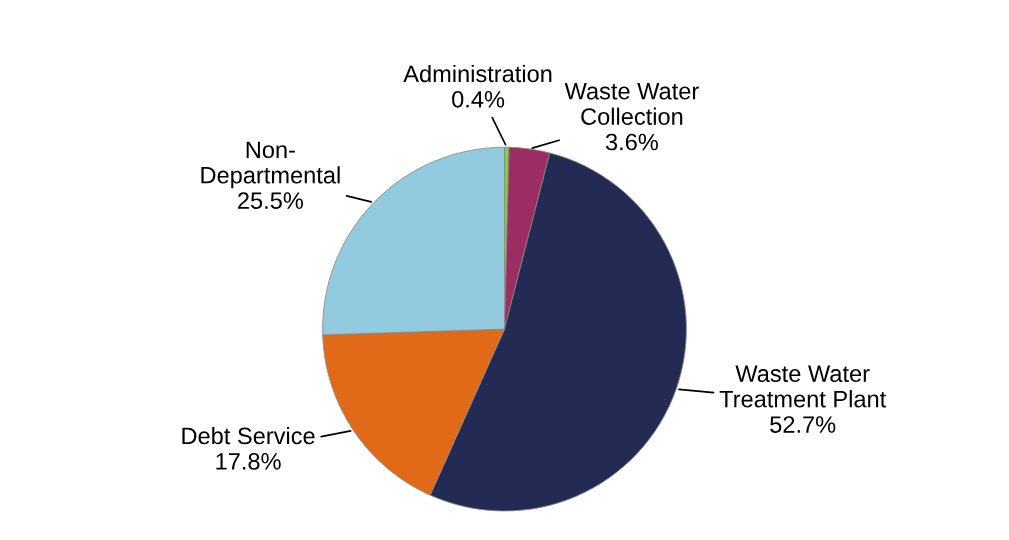  What do you see at coordinates (248, 435) in the screenshot?
I see `slice-label: Debt Service` at bounding box center [248, 435].